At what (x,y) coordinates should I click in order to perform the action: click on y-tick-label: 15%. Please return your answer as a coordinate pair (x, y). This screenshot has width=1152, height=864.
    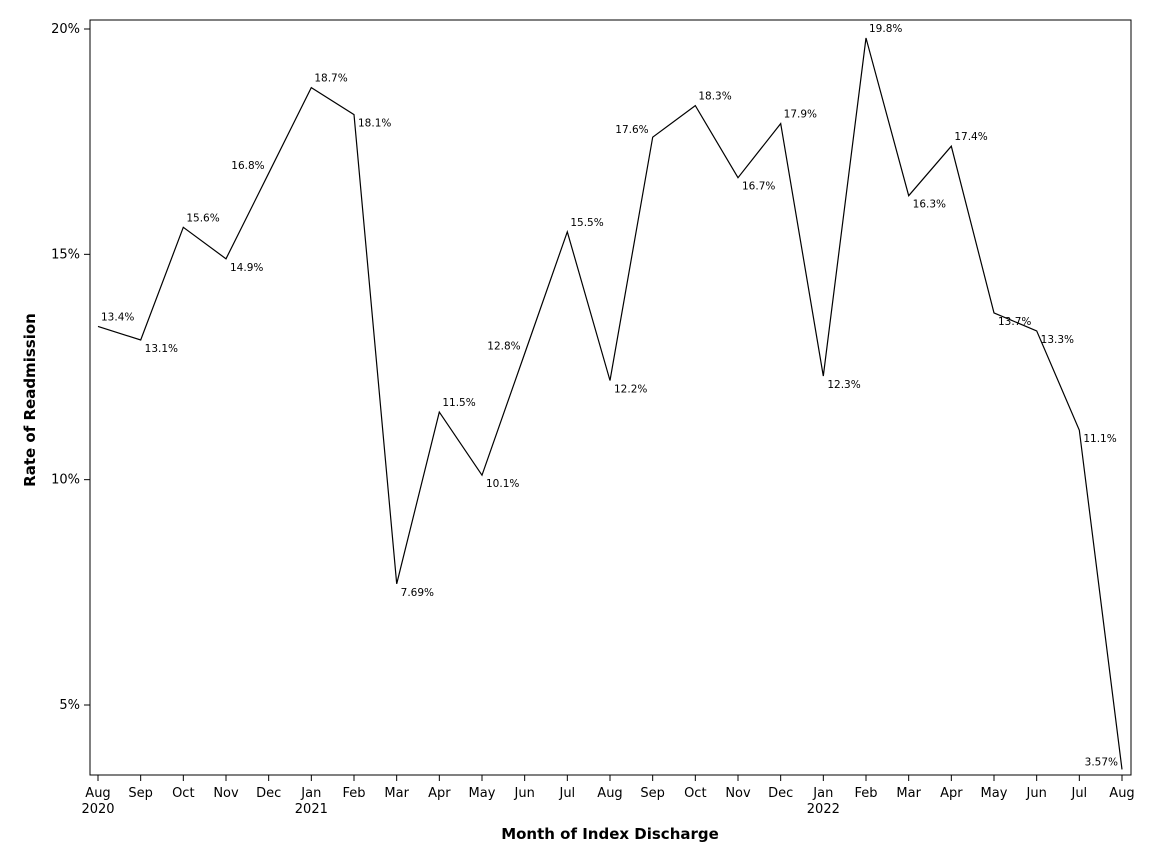
    Looking at the image, I should click on (65, 254).